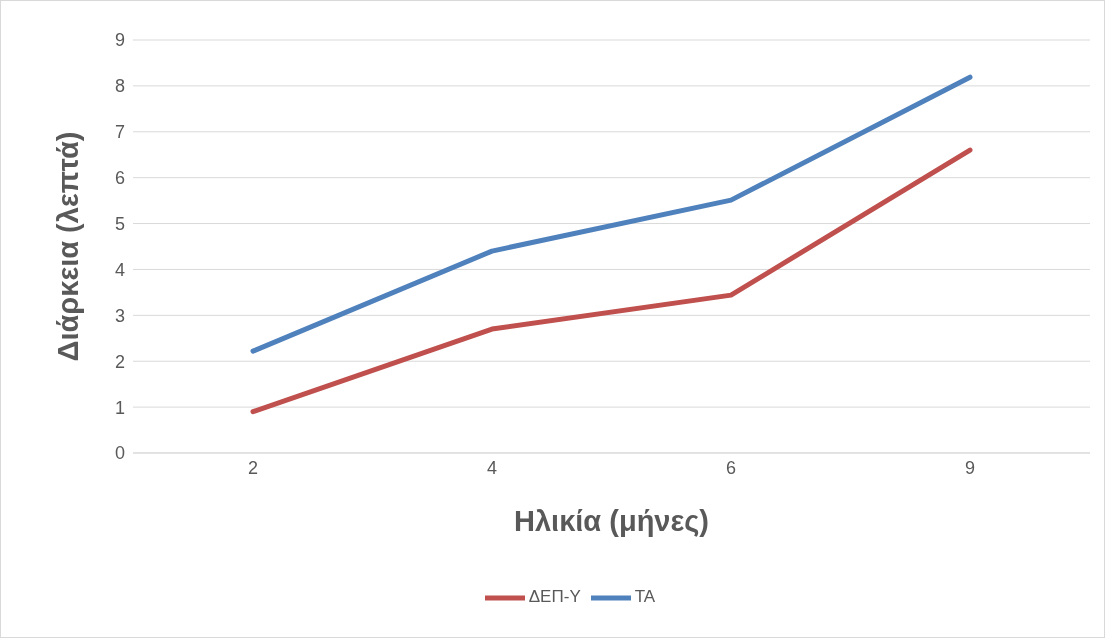  What do you see at coordinates (119, 86) in the screenshot?
I see `y-tick-label: 8` at bounding box center [119, 86].